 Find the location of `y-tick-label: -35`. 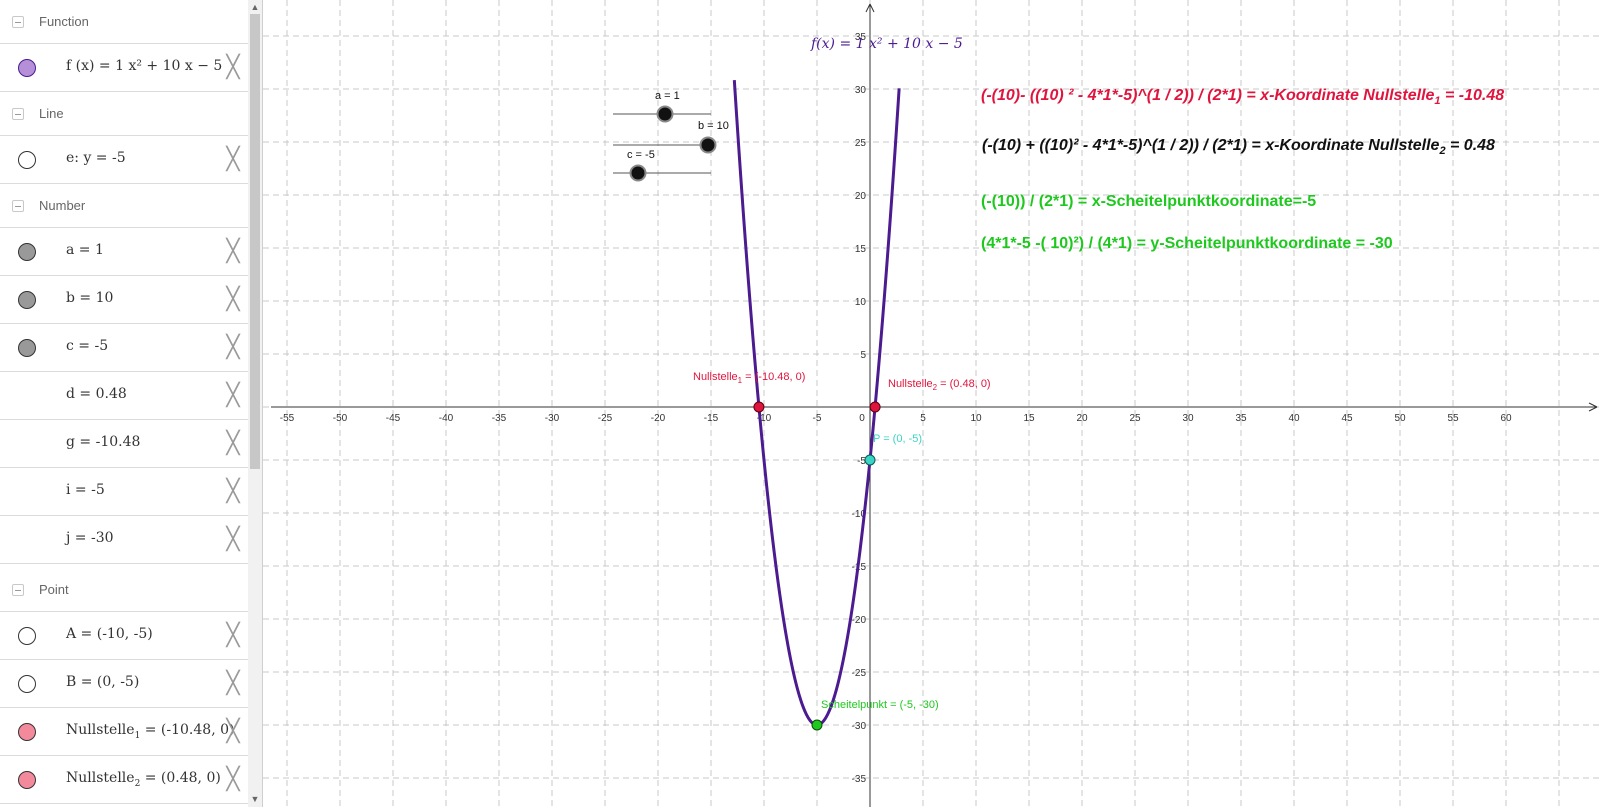

y-tick-label: -35 is located at coordinates (859, 779).